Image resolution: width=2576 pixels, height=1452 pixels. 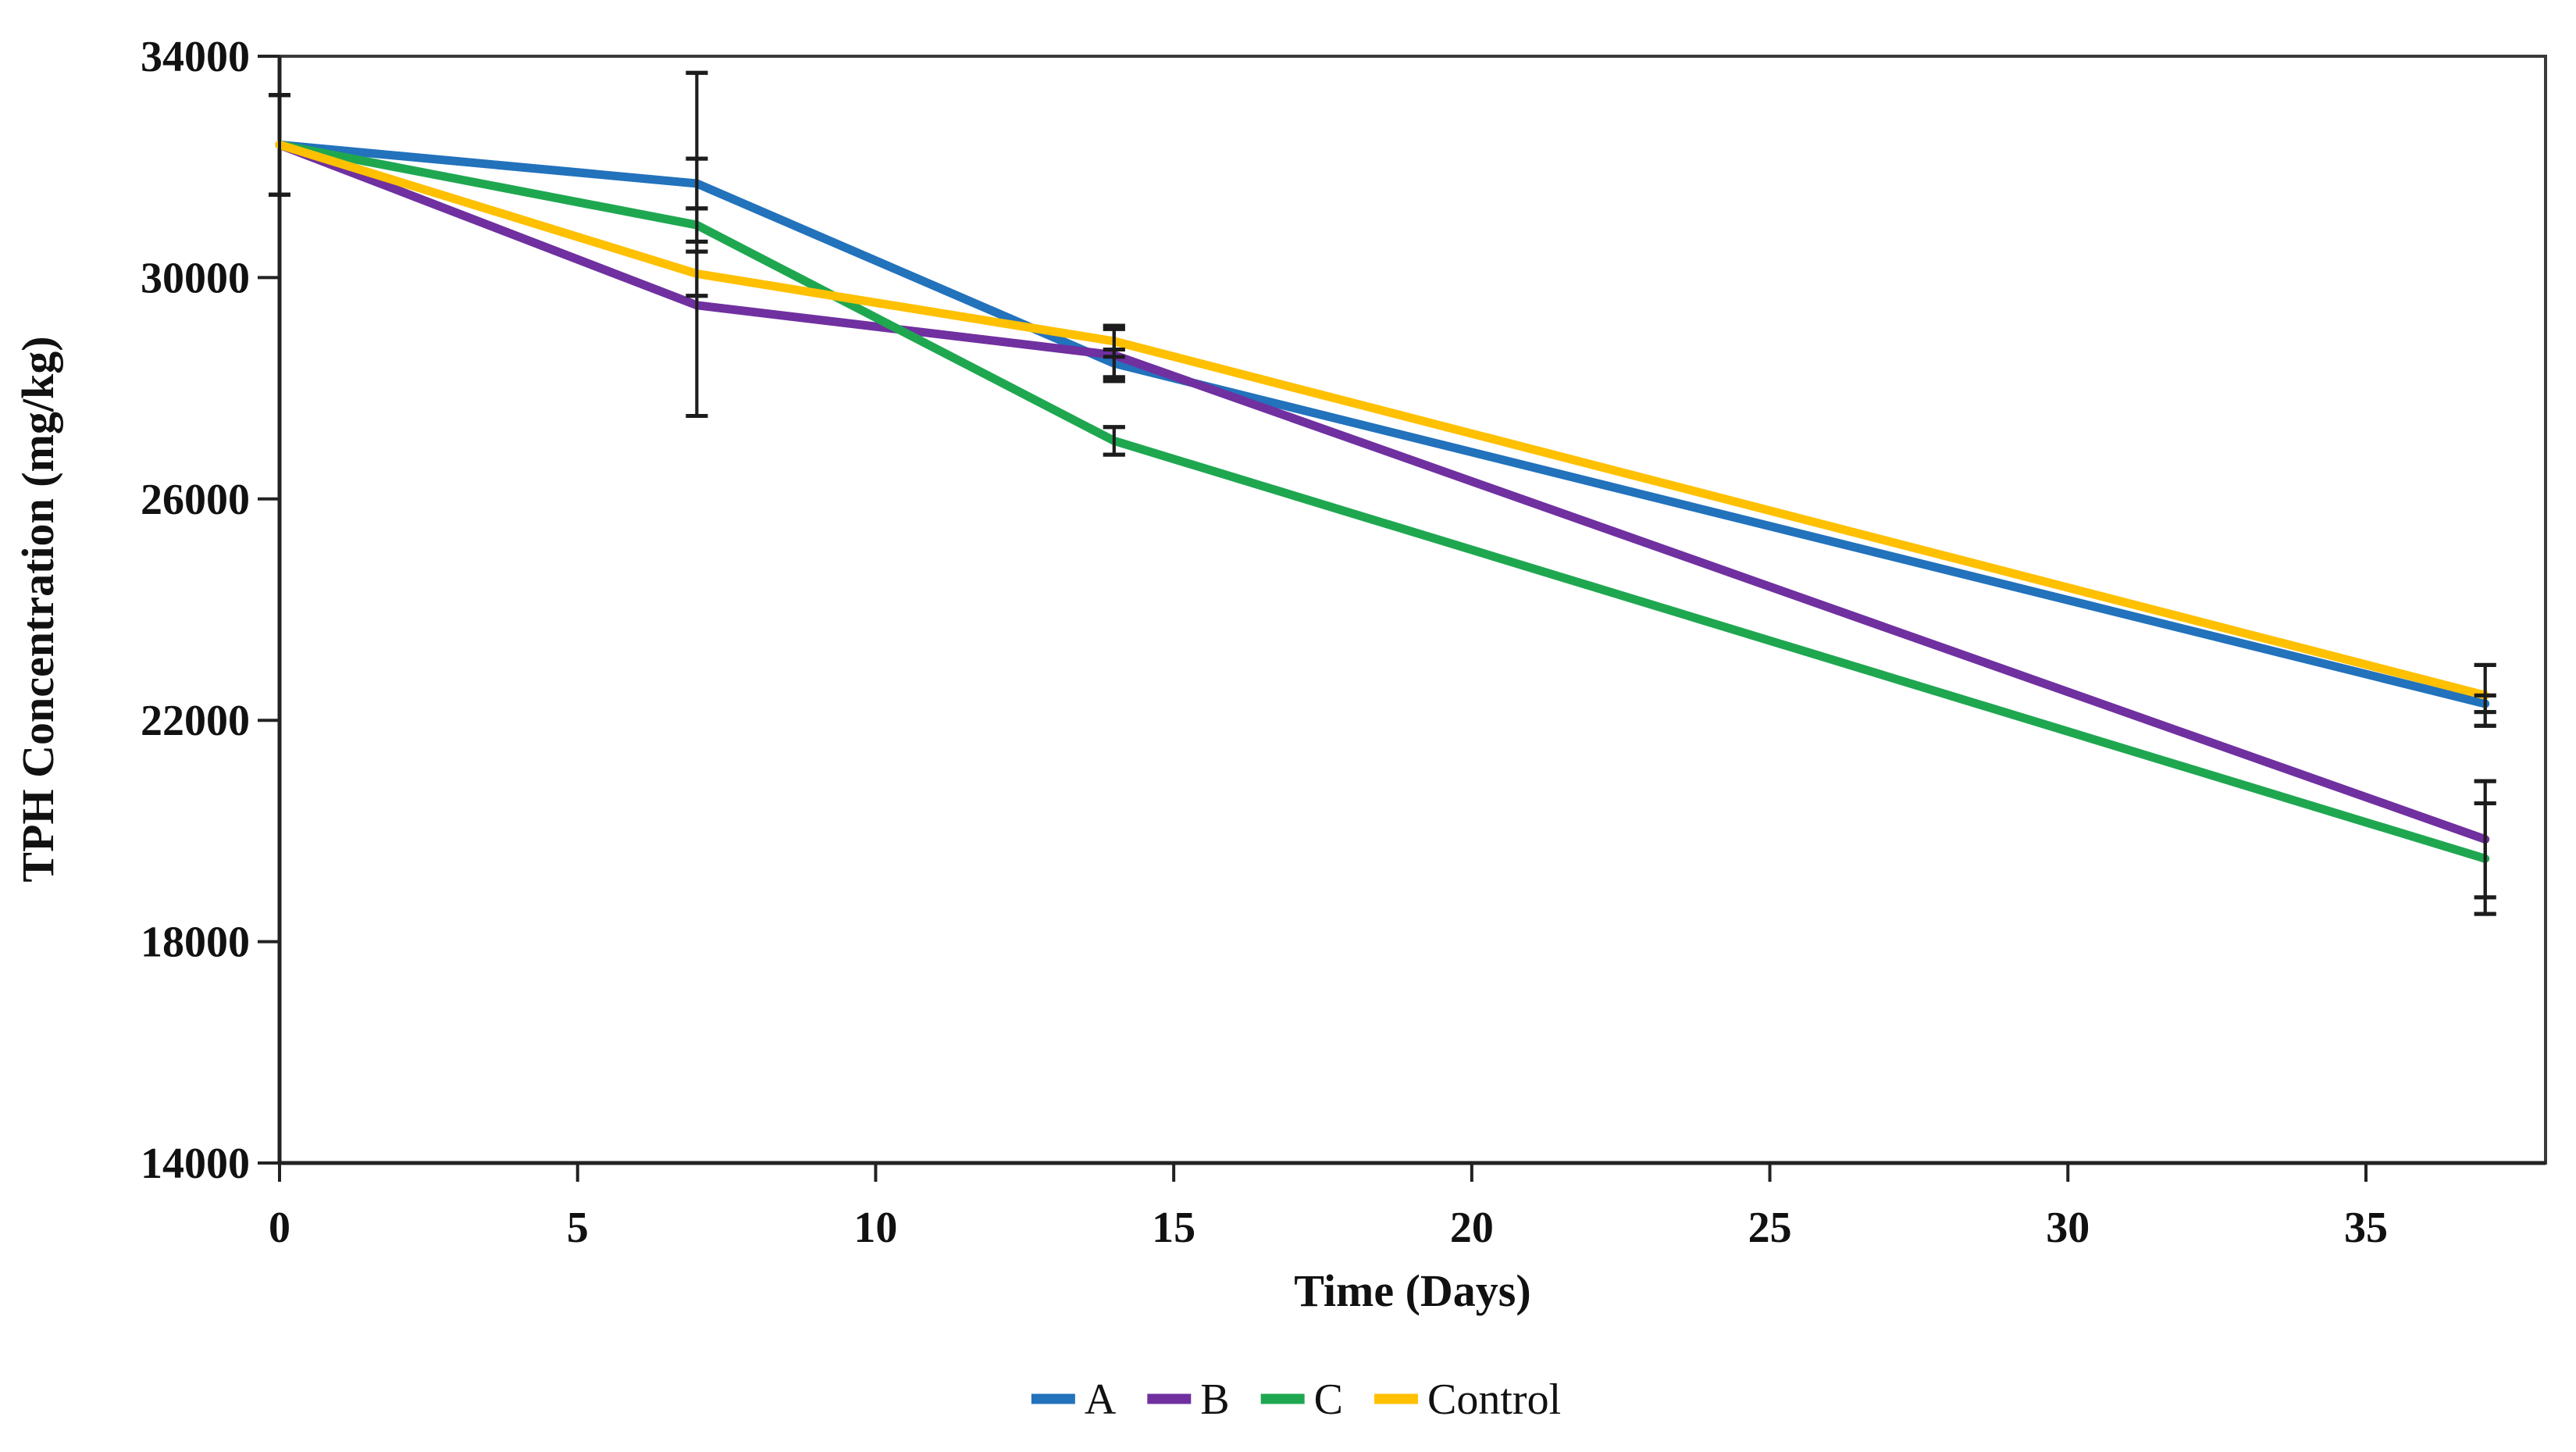 What do you see at coordinates (195, 57) in the screenshot?
I see `y-tick-label: 34000` at bounding box center [195, 57].